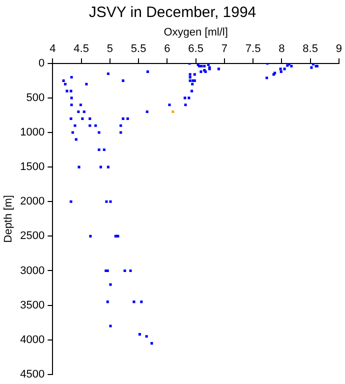 The height and width of the screenshot is (384, 345). What do you see at coordinates (173, 12) in the screenshot?
I see `chart-title: JSVY in December, 1994` at bounding box center [173, 12].